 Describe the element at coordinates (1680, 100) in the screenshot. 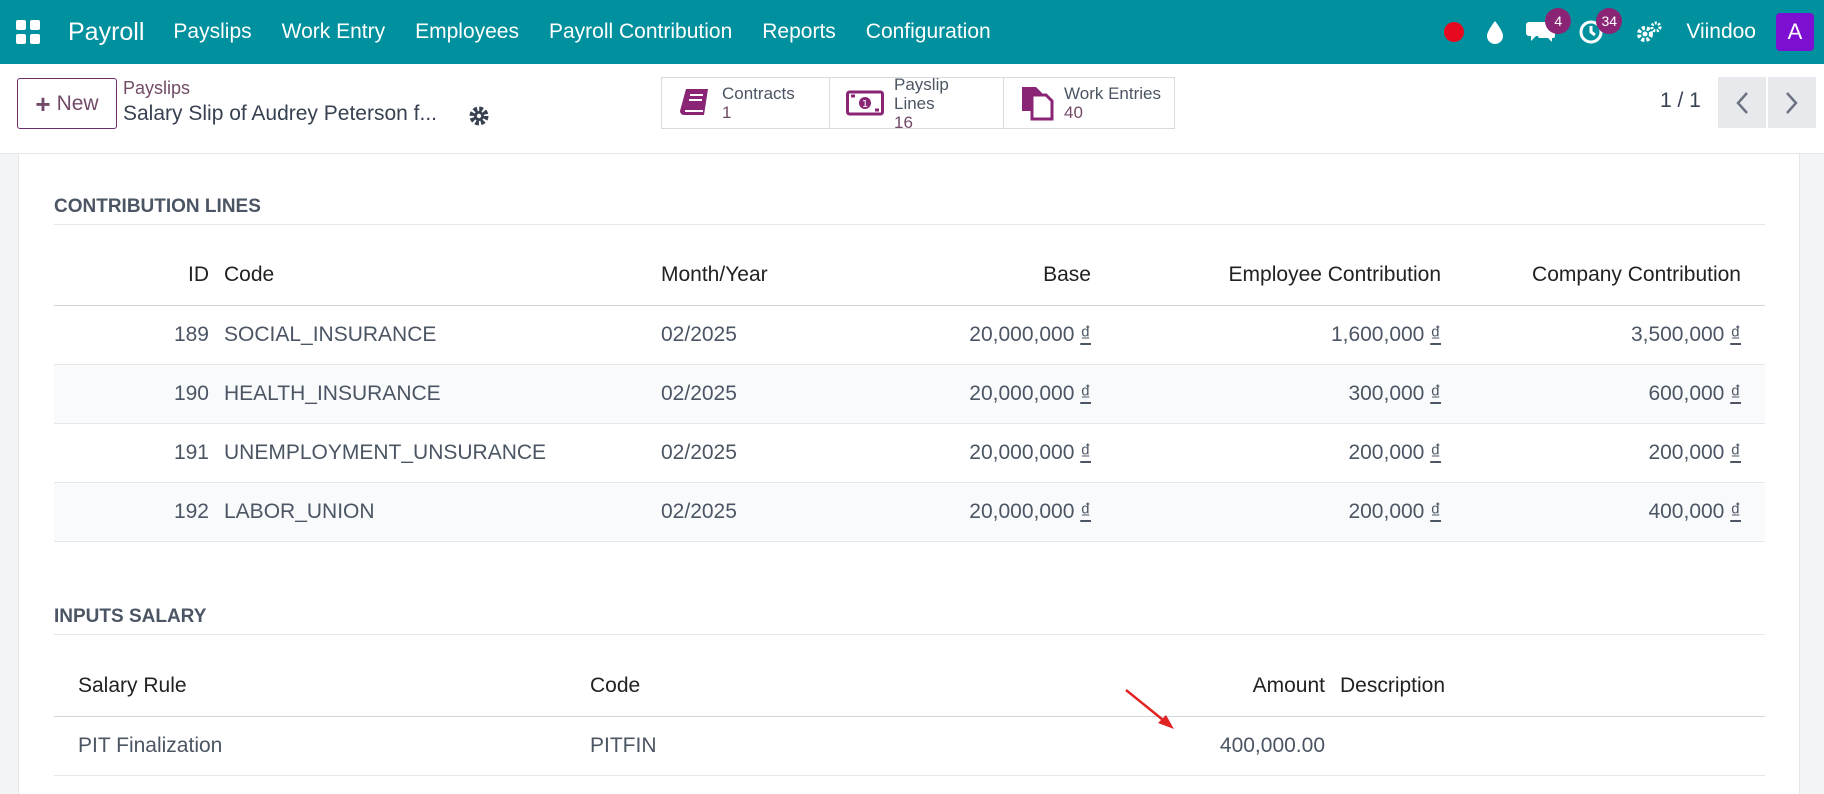

I see `pager-value: 1 / 1` at that location.